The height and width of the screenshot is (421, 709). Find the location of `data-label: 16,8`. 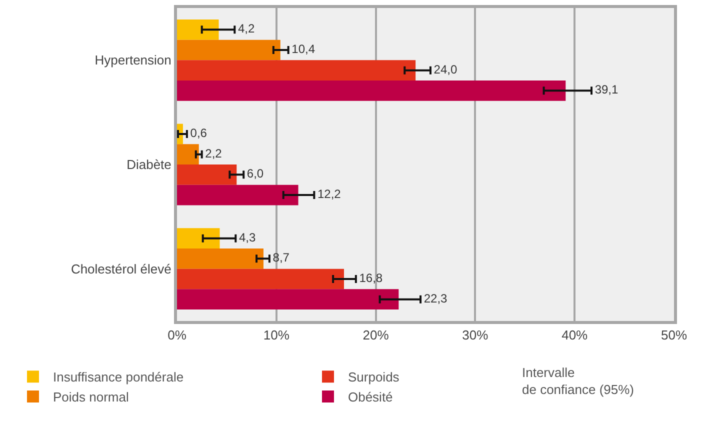

data-label: 16,8 is located at coordinates (369, 278).